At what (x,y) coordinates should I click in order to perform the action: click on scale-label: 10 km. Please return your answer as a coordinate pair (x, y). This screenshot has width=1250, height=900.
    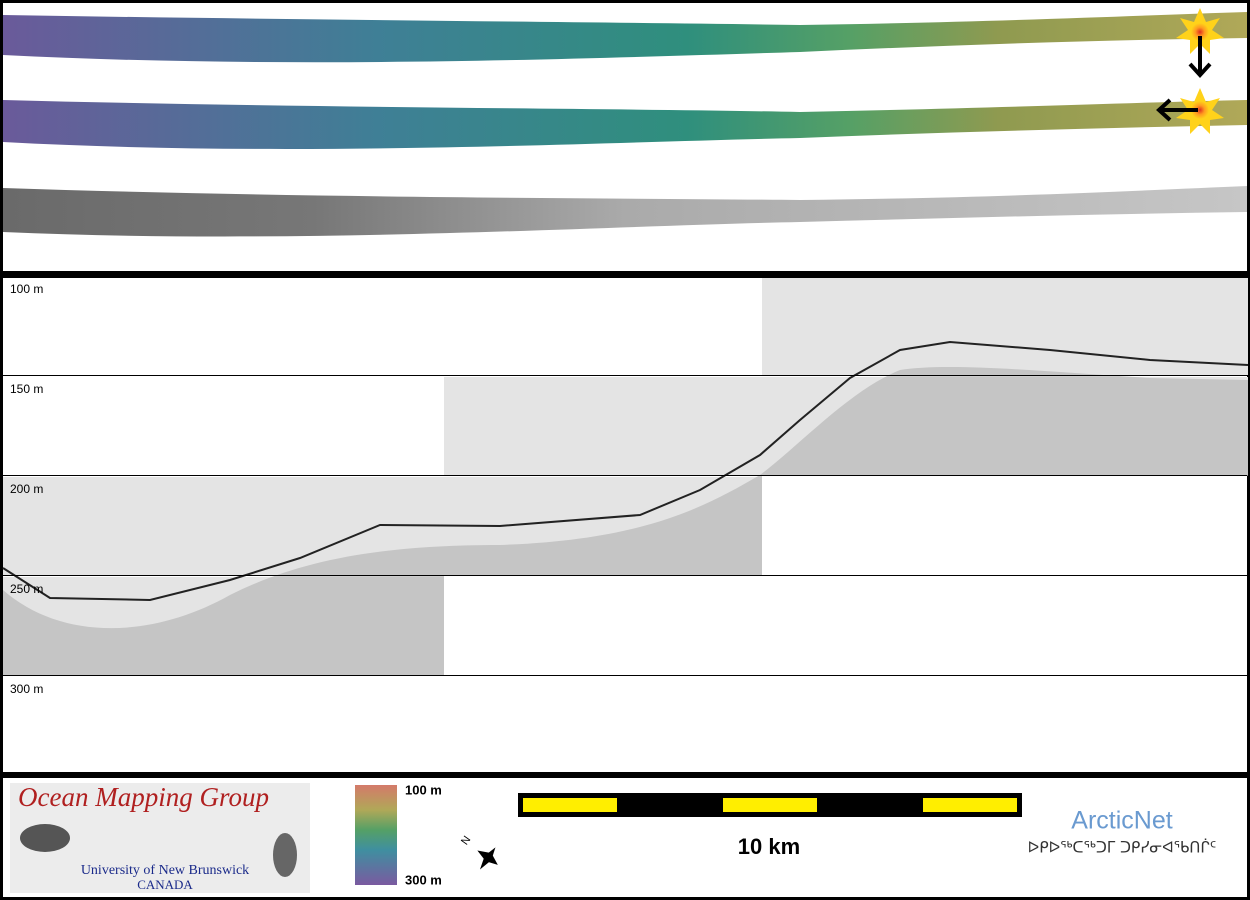
    Looking at the image, I should click on (769, 846).